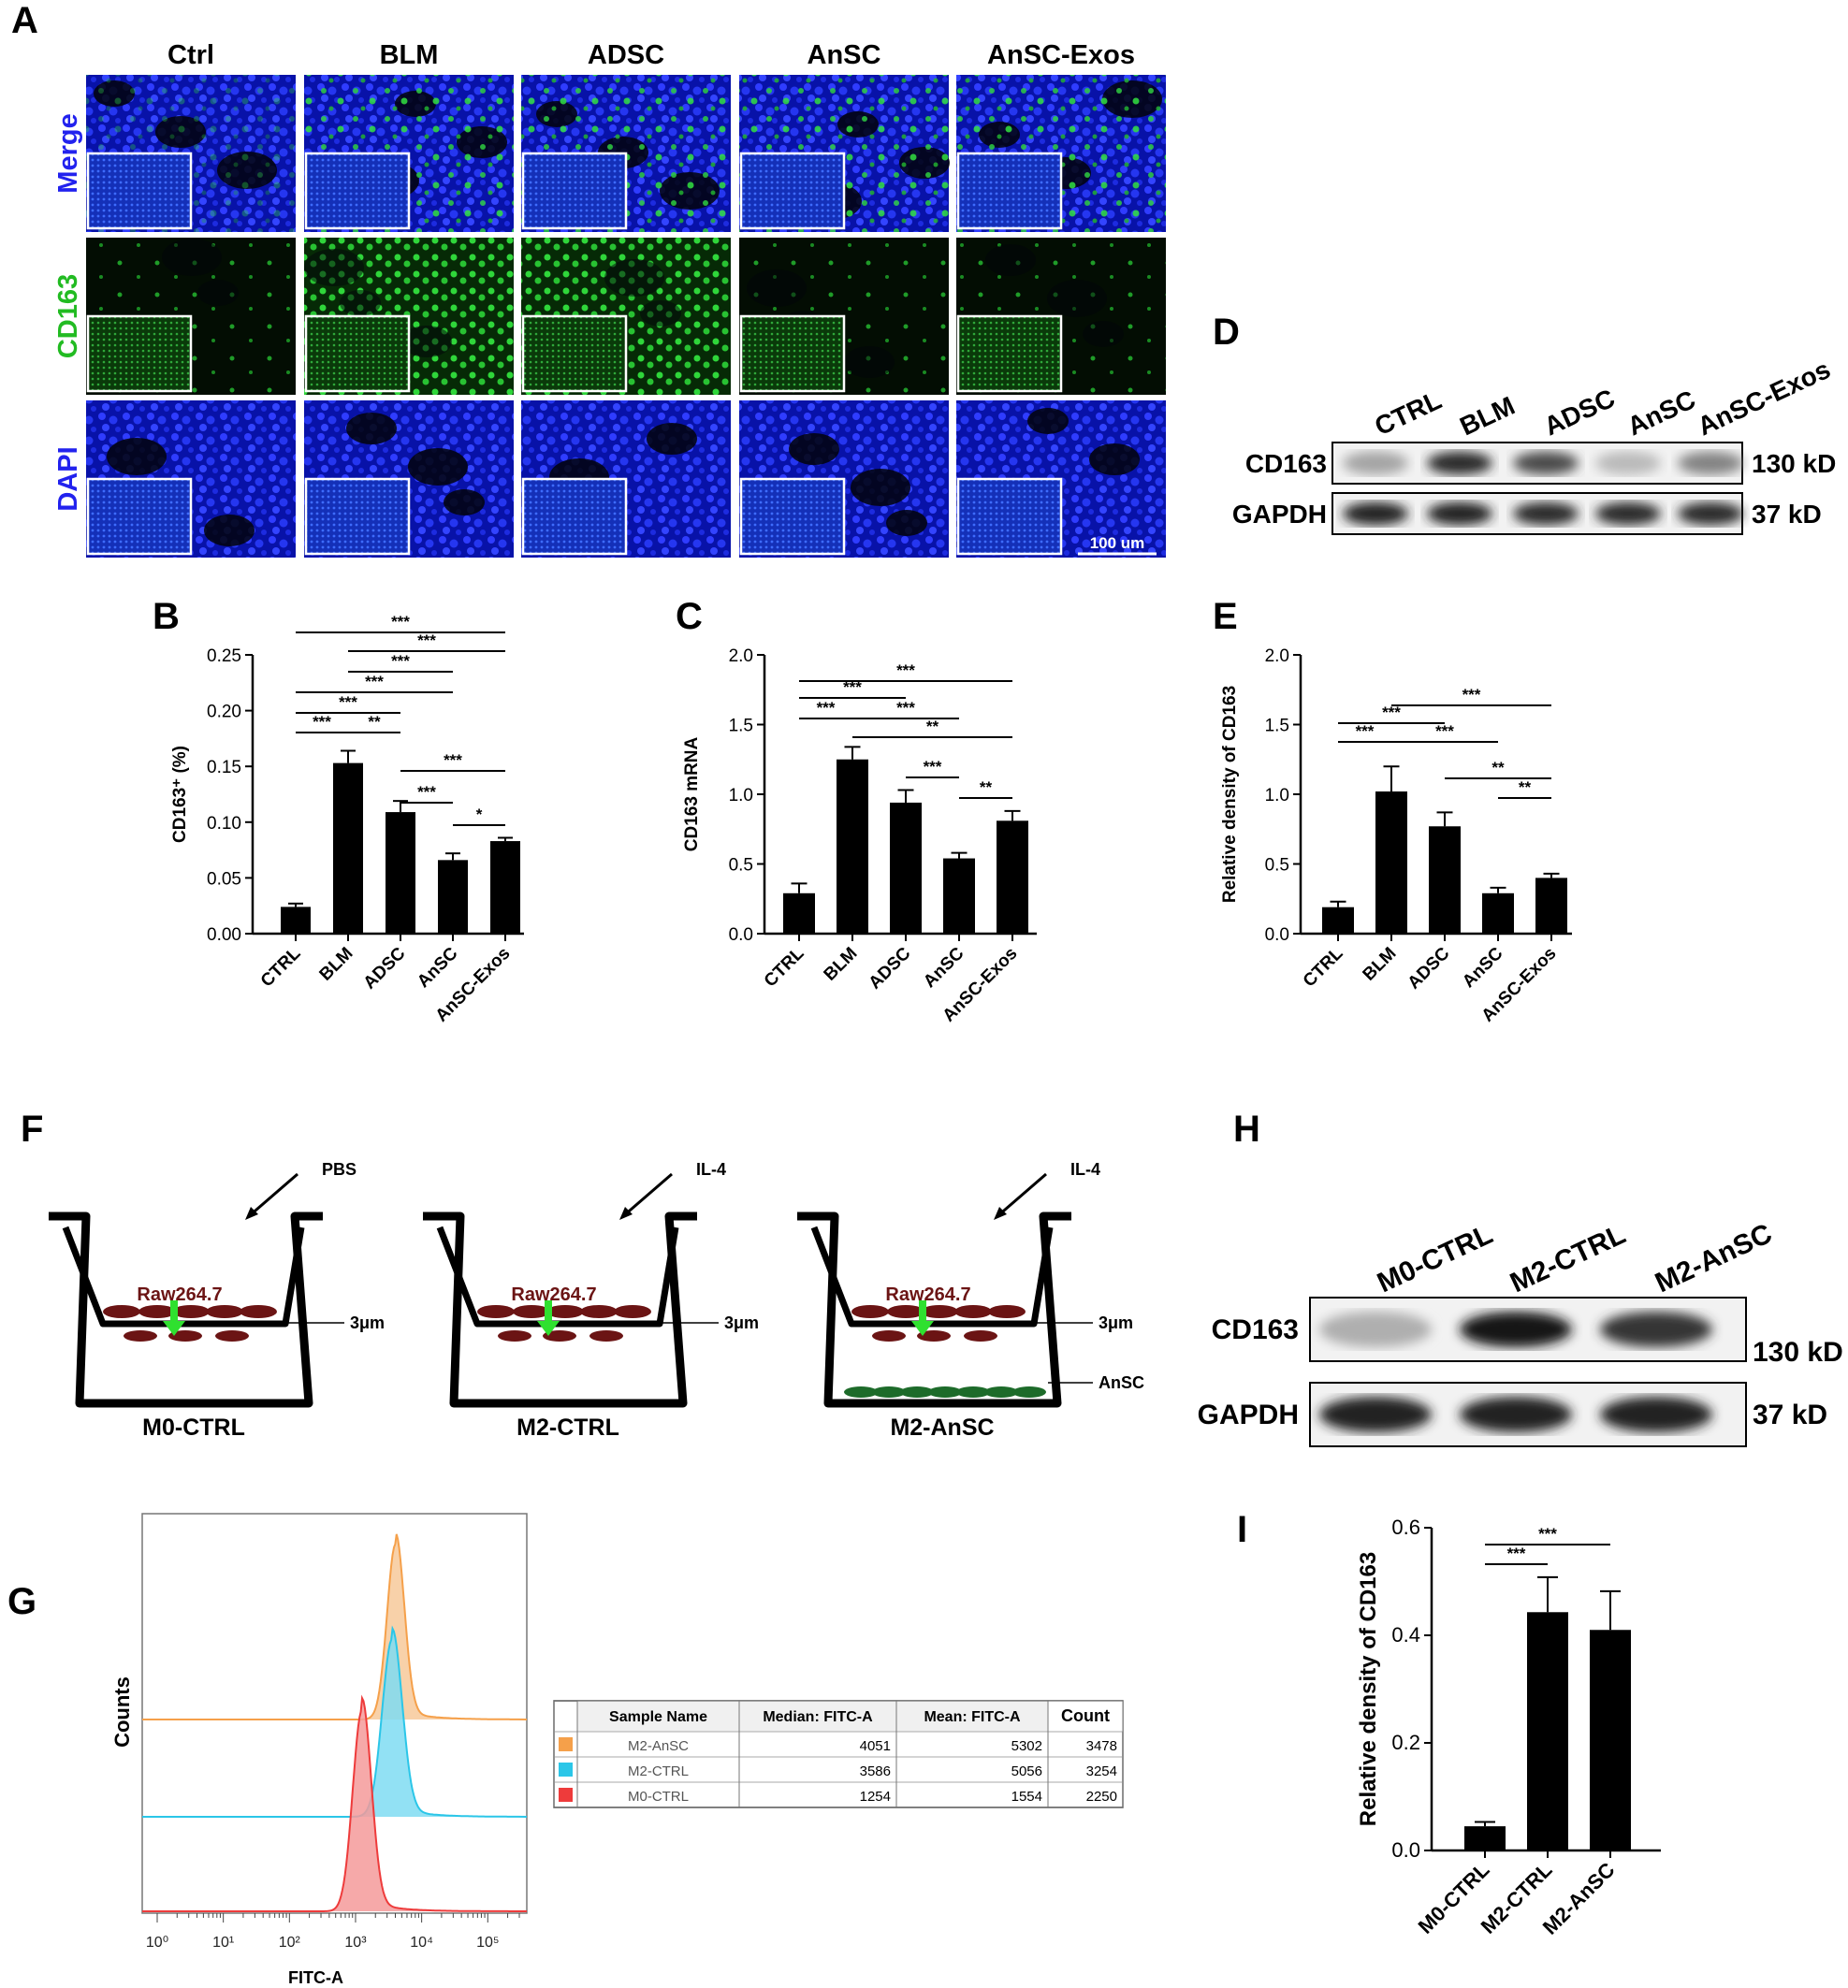 The image size is (1848, 1988). What do you see at coordinates (1408, 413) in the screenshot?
I see `lane-label: CTRL` at bounding box center [1408, 413].